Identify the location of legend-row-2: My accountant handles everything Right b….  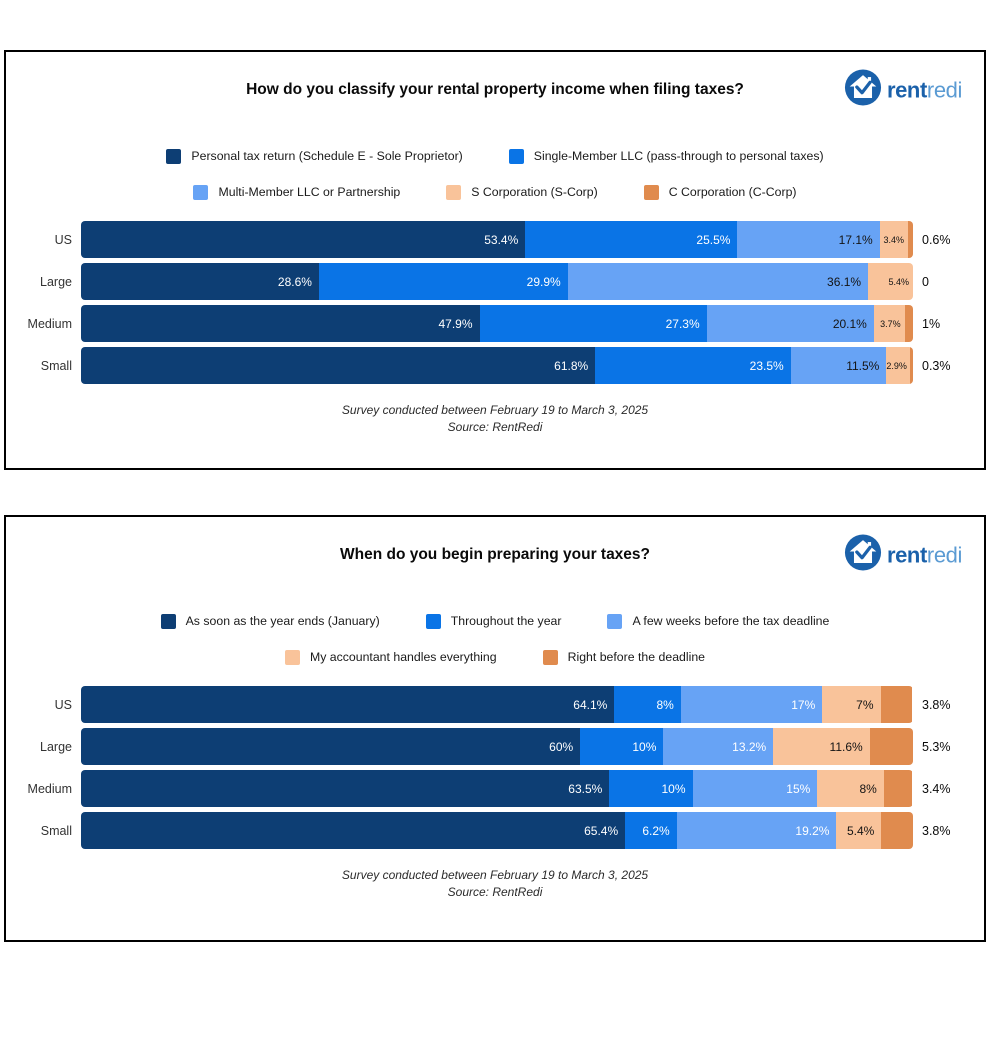
(495, 657).